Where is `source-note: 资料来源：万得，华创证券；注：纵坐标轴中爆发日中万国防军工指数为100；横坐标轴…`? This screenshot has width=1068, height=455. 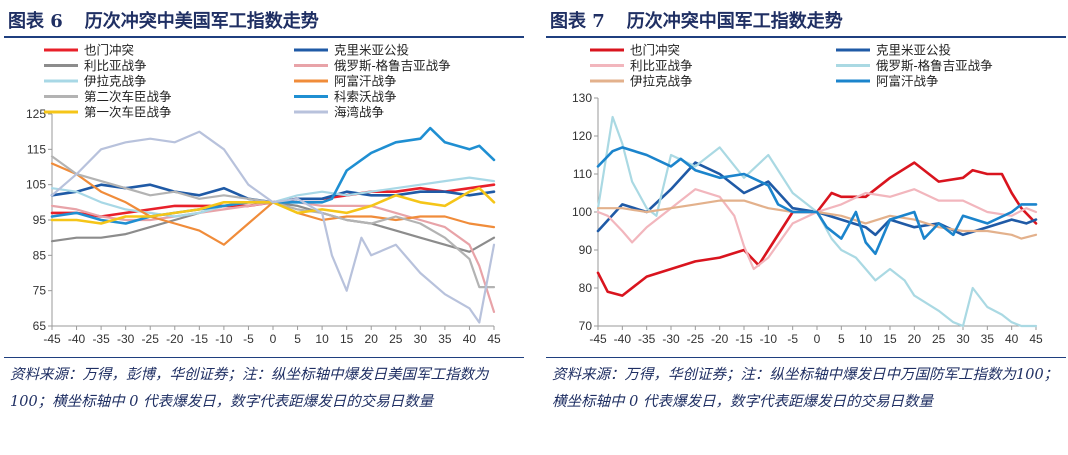 source-note: 资料来源：万得，华创证券；注：纵坐标轴中爆发日中万国防军工指数为100；横坐标轴… is located at coordinates (805, 388).